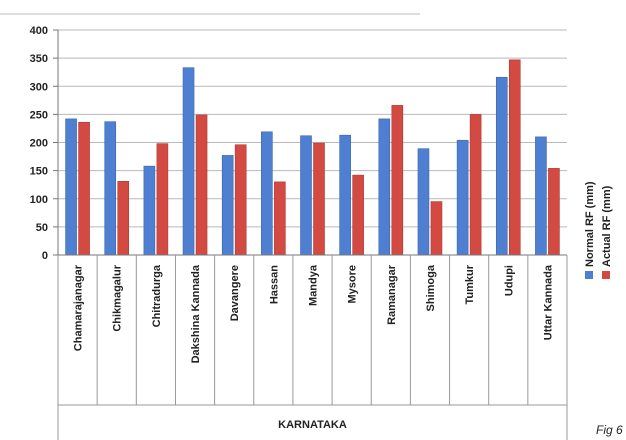 The image size is (626, 440). Describe the element at coordinates (118, 297) in the screenshot. I see `category-label: Chikmagalur` at that location.